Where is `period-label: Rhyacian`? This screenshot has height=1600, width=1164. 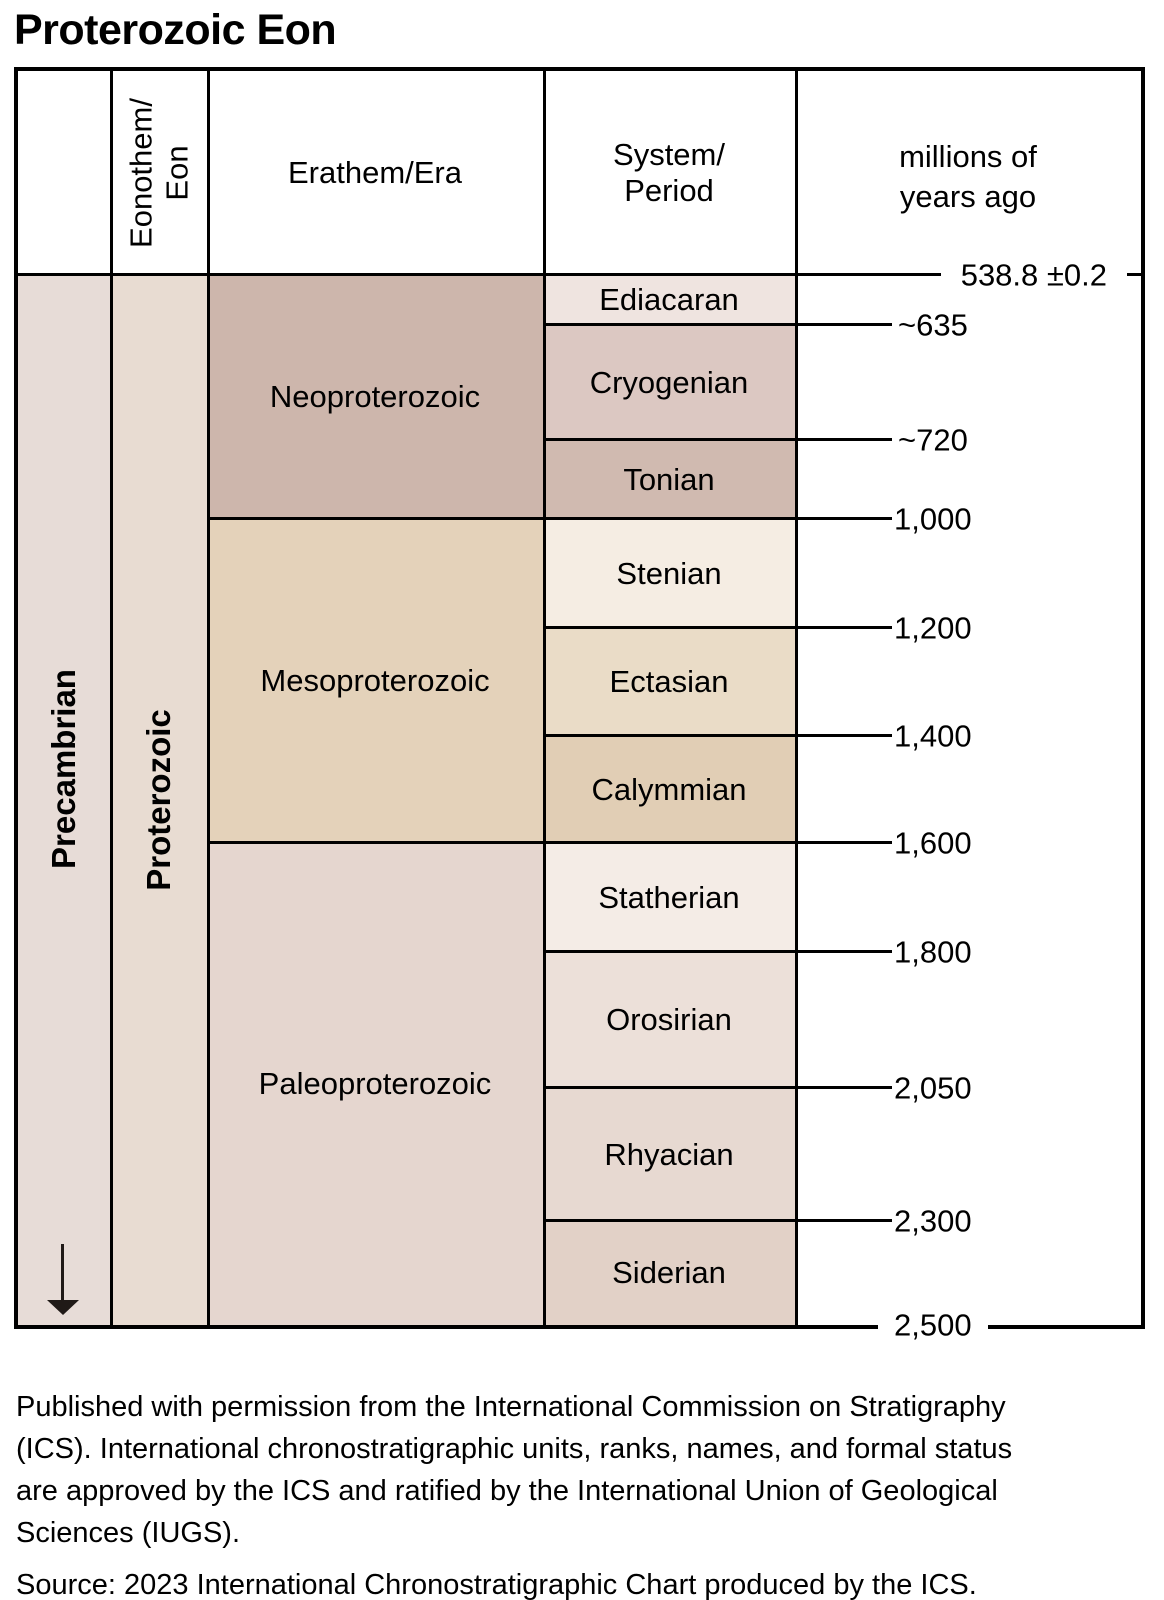 period-label: Rhyacian is located at coordinates (669, 1154).